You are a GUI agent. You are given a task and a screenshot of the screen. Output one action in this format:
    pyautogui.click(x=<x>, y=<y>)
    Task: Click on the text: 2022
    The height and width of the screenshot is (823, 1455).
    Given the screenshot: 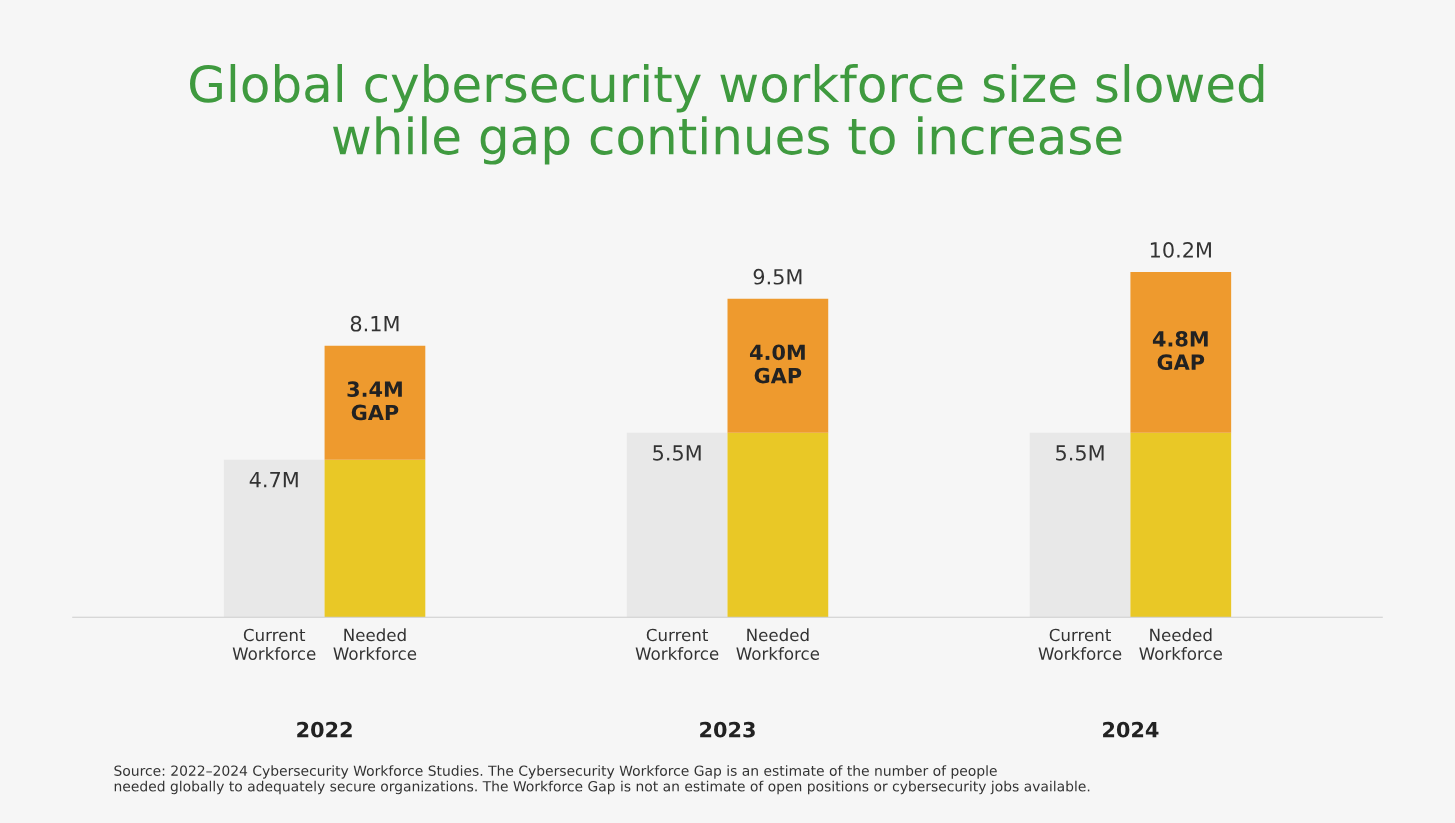 What is the action you would take?
    pyautogui.click(x=324, y=729)
    